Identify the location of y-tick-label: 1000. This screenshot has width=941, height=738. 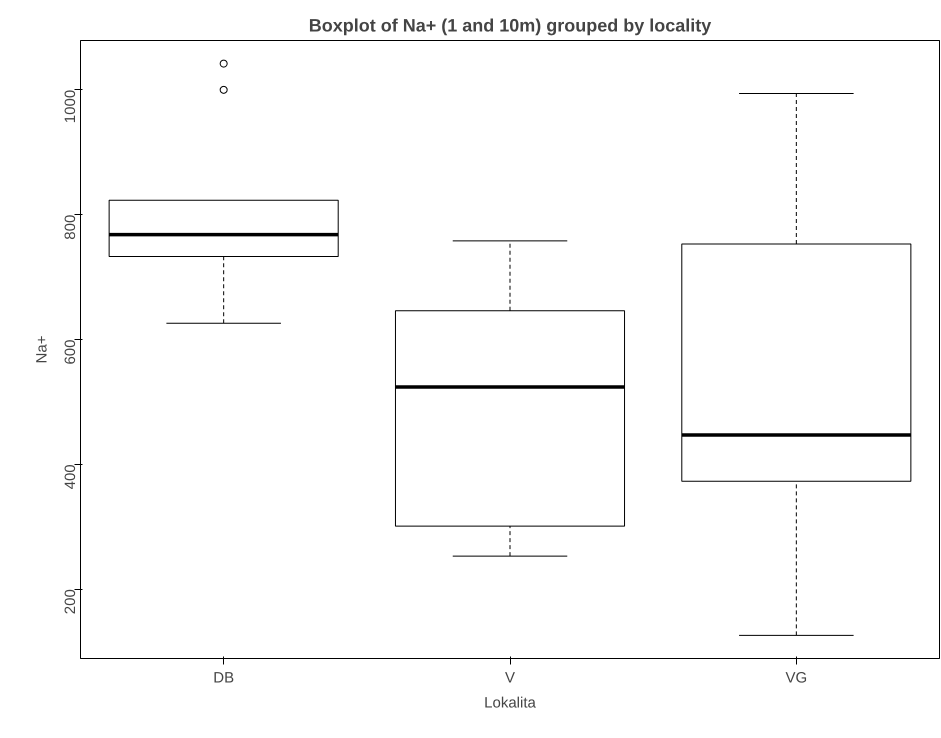
(70, 107).